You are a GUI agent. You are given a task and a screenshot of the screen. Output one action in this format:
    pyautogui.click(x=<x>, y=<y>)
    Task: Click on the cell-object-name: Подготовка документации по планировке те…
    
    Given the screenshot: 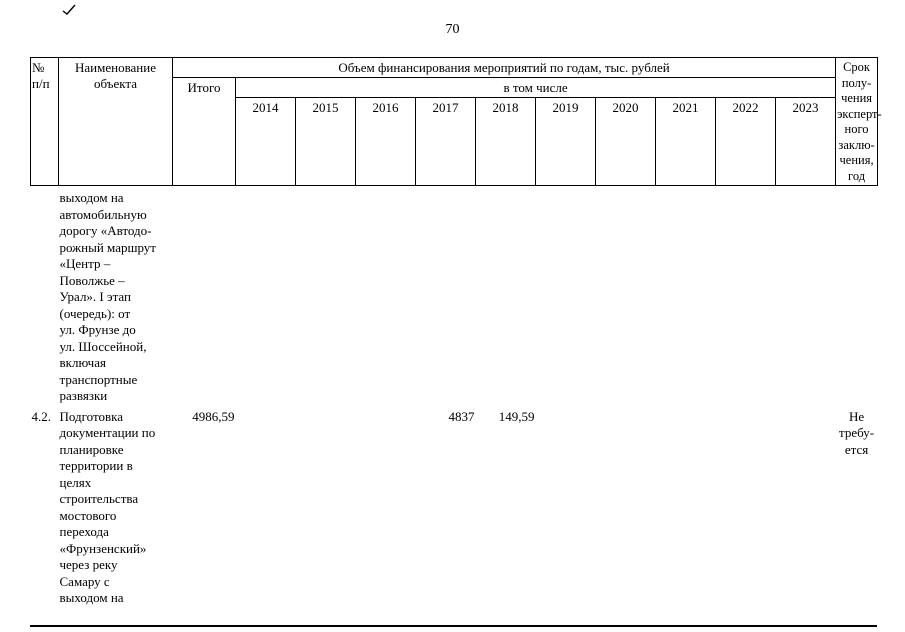 What is the action you would take?
    pyautogui.click(x=107, y=507)
    